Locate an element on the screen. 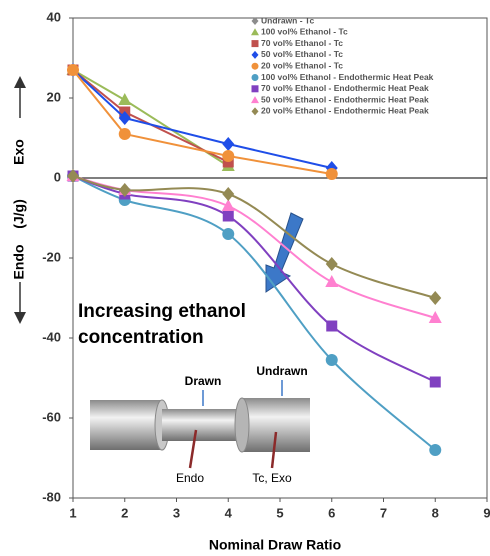  y-tick-label: -80 is located at coordinates (51, 496).